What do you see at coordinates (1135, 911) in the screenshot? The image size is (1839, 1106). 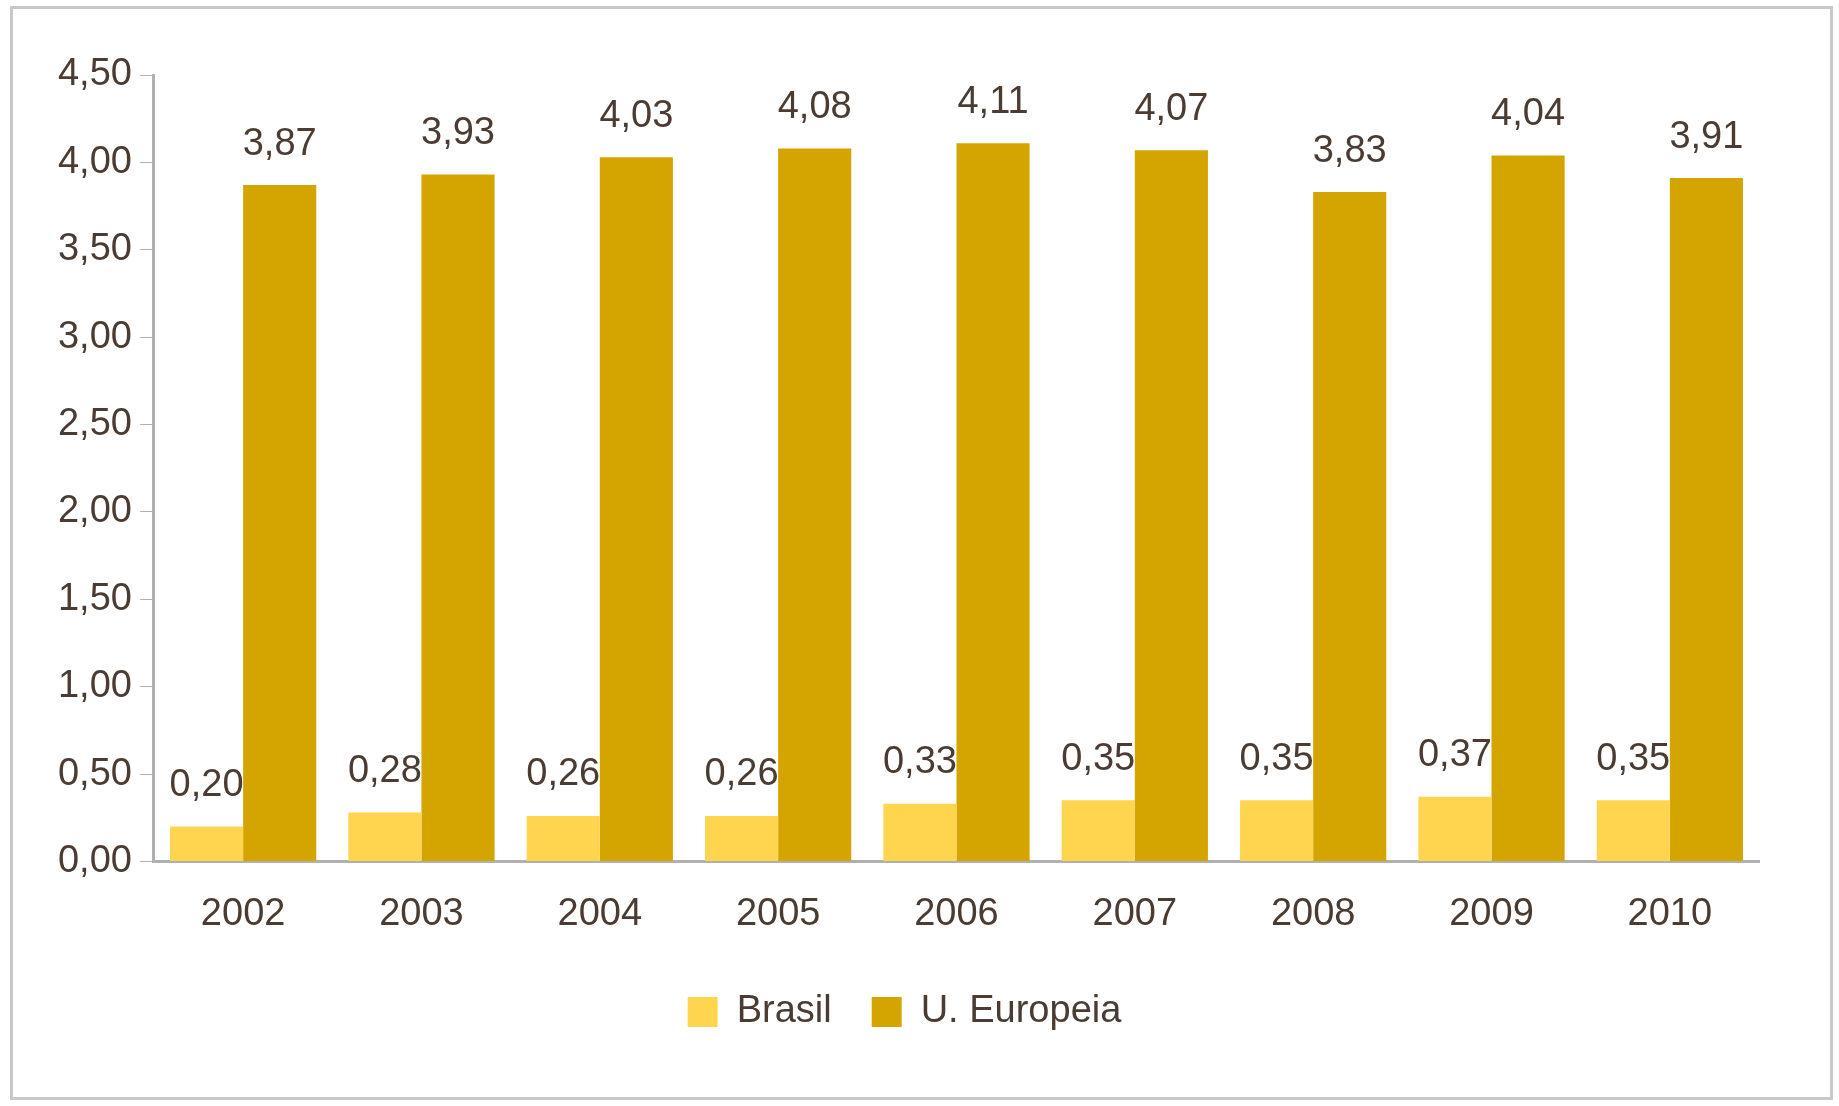 I see `x-tick-label: 2007` at bounding box center [1135, 911].